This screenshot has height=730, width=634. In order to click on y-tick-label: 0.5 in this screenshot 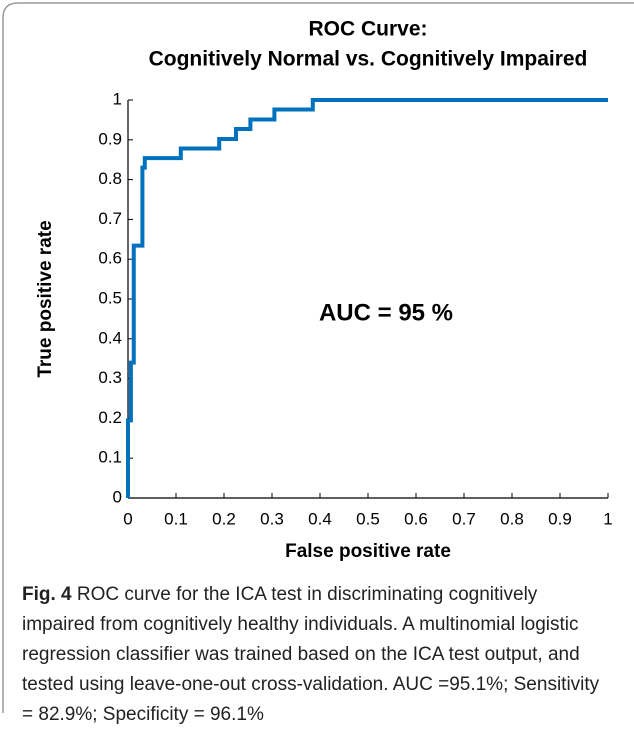, I will do `click(110, 297)`.